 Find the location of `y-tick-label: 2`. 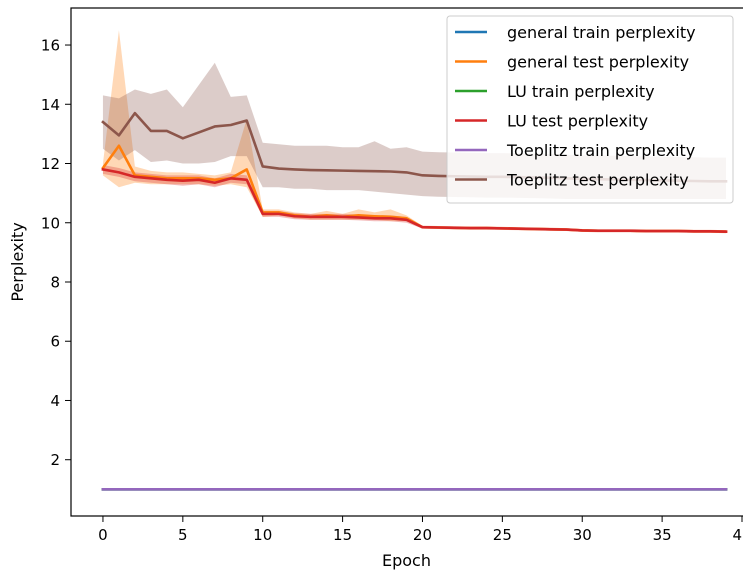

y-tick-label: 2 is located at coordinates (55, 460).